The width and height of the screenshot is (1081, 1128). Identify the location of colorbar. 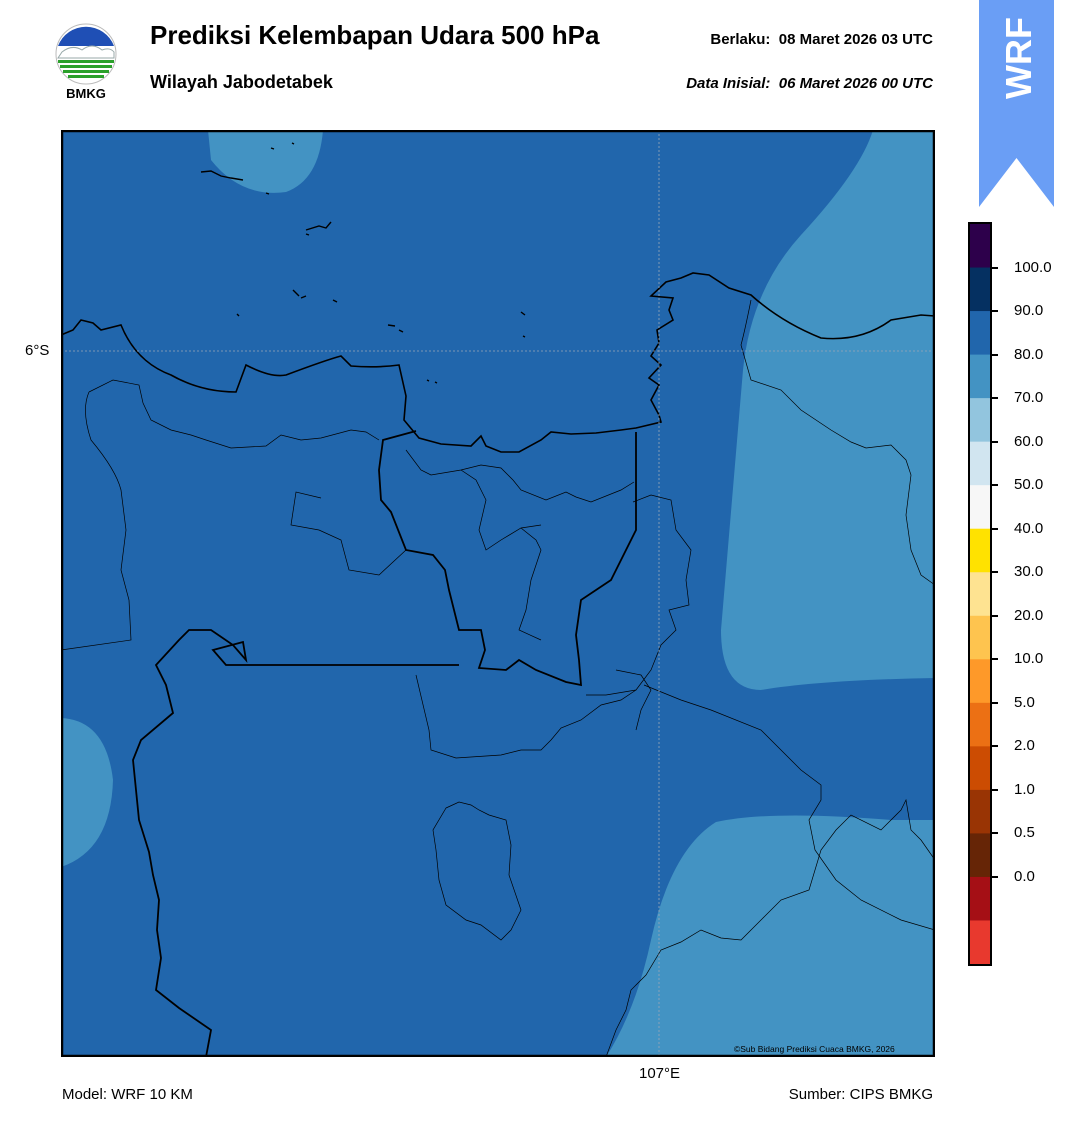
(980, 594).